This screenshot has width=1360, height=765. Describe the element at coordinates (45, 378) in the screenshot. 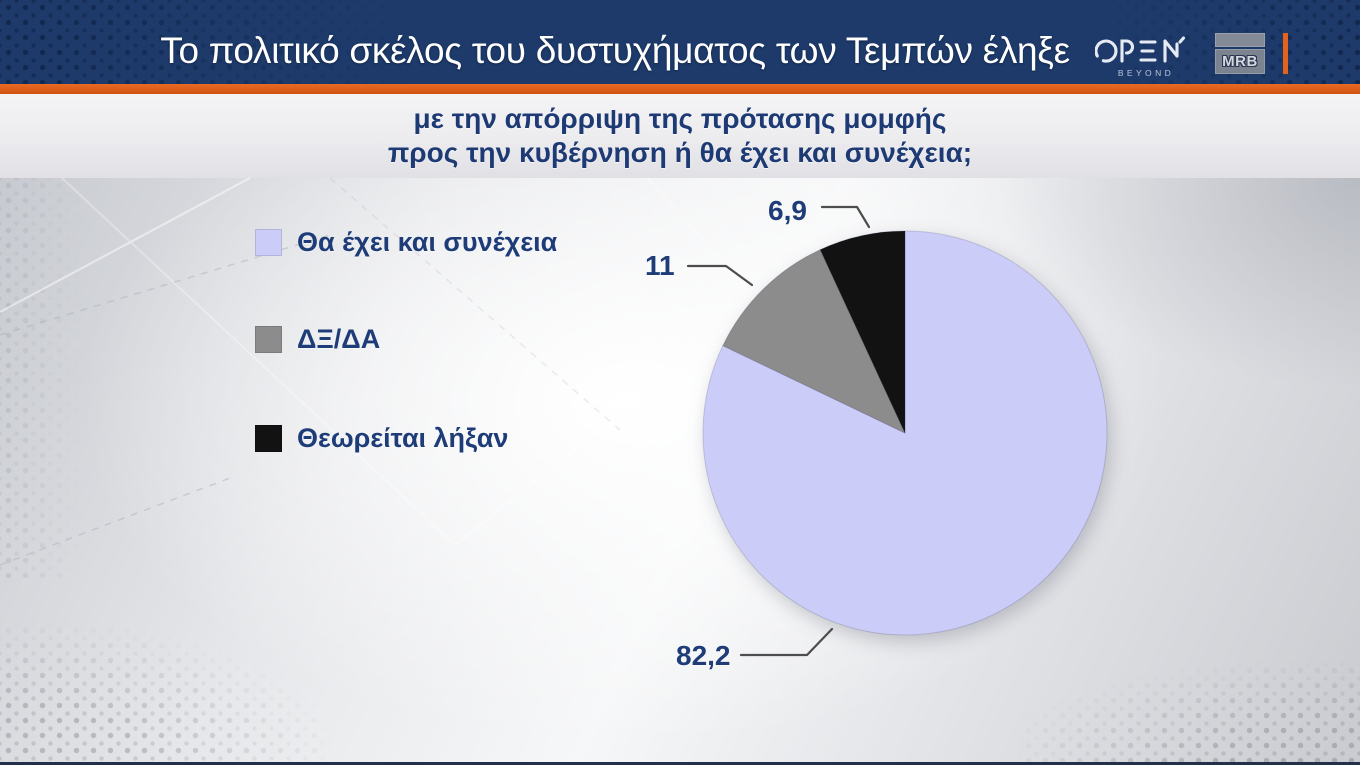

I see `halftone-mid-left` at that location.